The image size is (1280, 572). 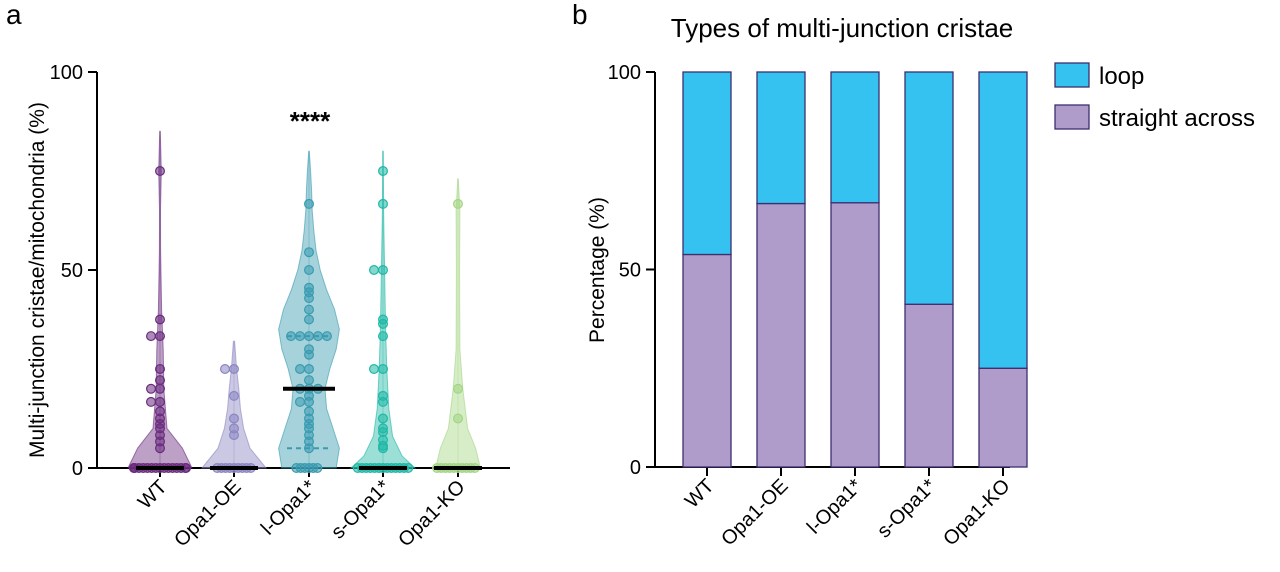 I want to click on panel-b-y-tick-label: 0, so click(x=635, y=468).